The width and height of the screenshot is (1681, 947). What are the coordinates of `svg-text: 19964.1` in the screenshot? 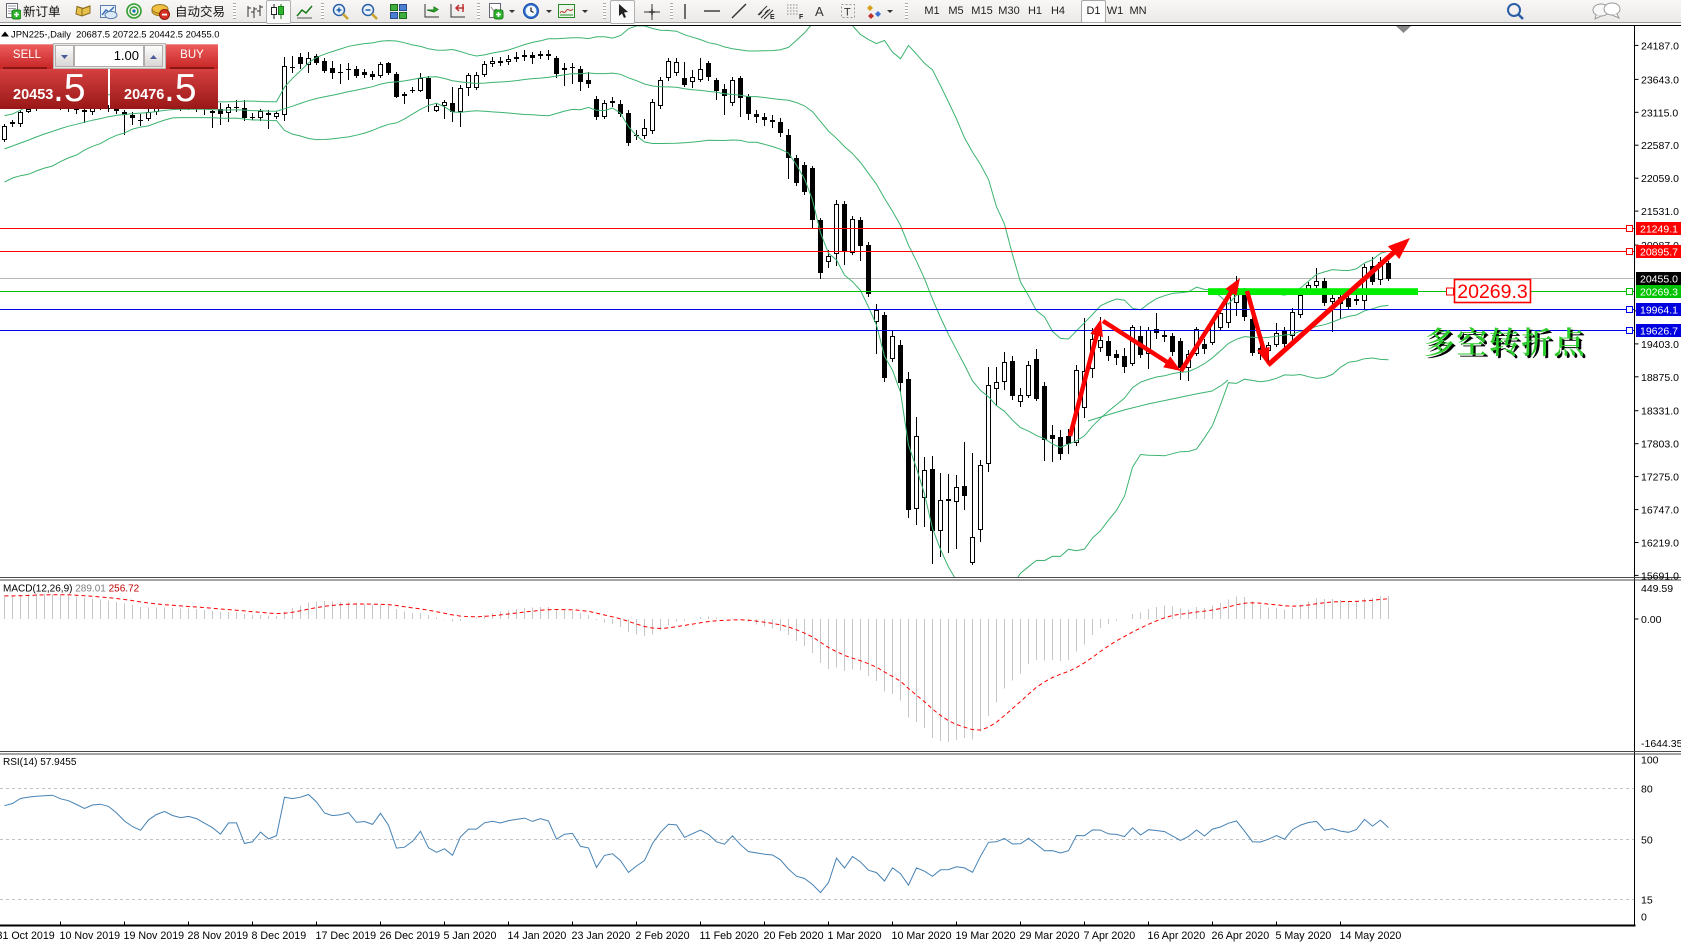 It's located at (1659, 311).